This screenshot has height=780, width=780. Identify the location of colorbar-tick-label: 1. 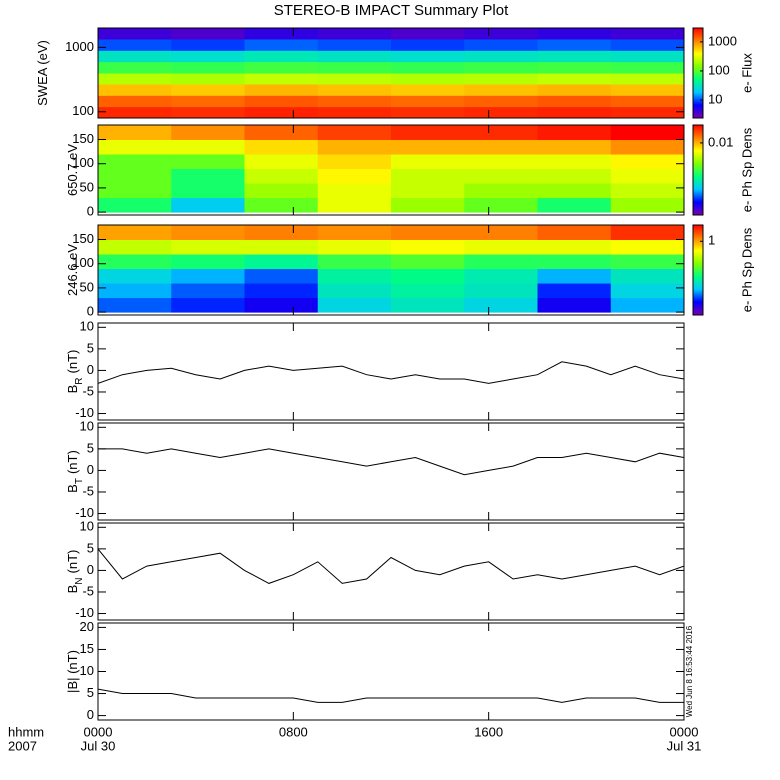
(711, 240).